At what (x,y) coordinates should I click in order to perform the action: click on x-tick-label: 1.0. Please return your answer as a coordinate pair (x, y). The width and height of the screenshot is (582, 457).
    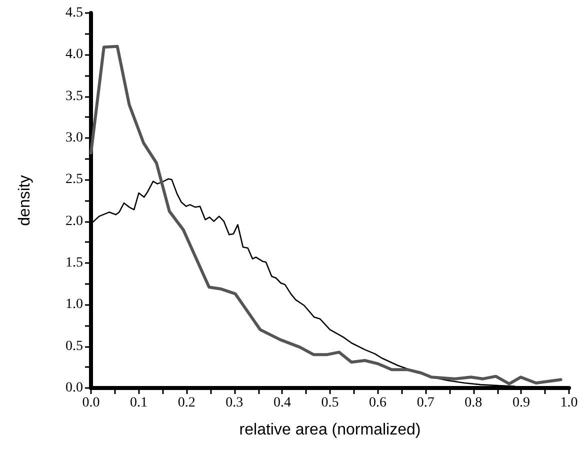
    Looking at the image, I should click on (569, 403).